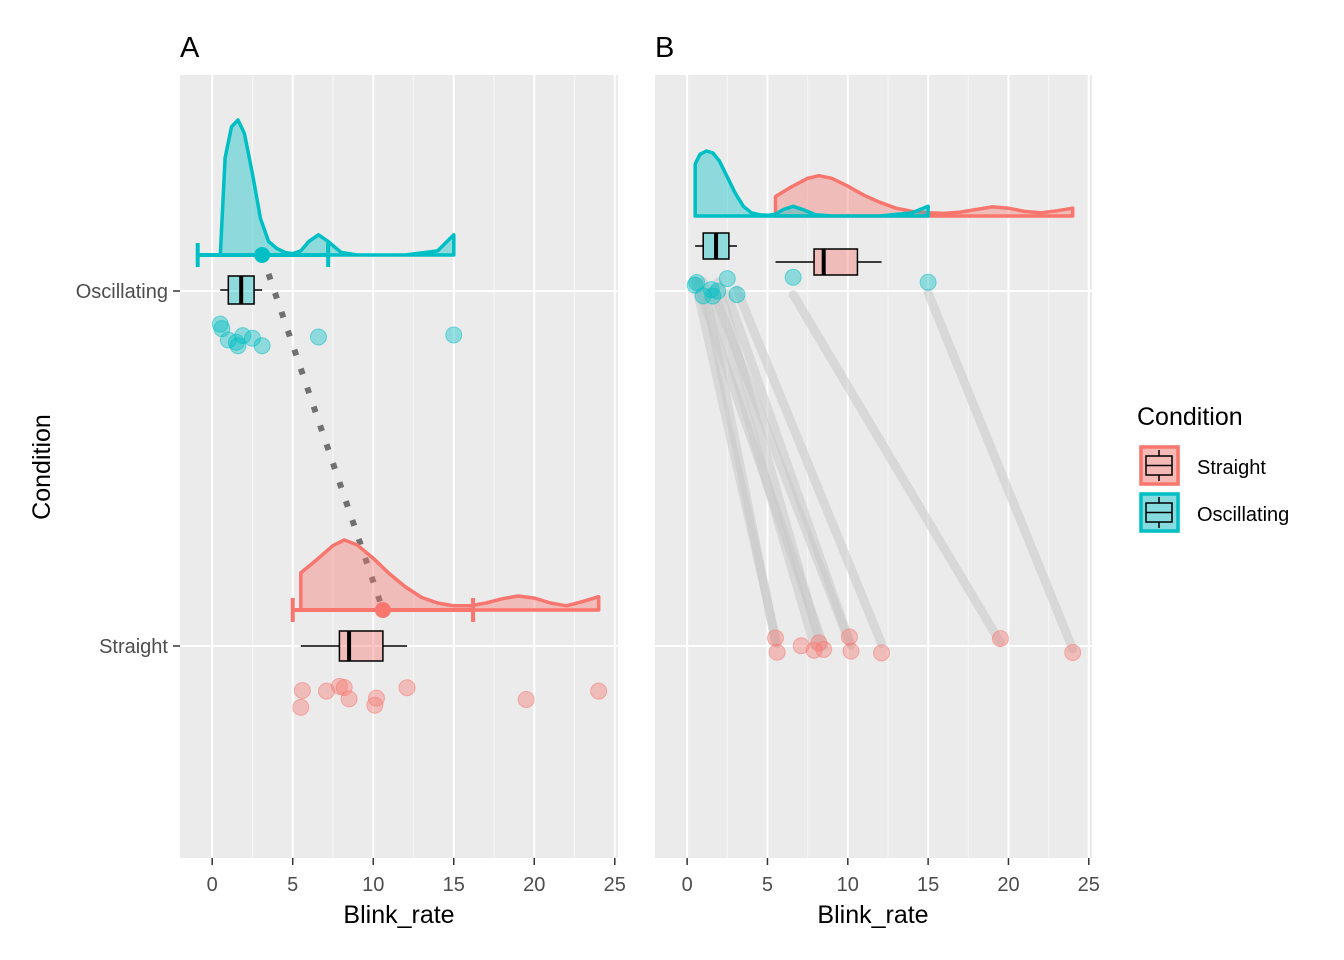 This screenshot has width=1344, height=960. What do you see at coordinates (122, 292) in the screenshot?
I see `y-tick-label-oscillating: Oscillating` at bounding box center [122, 292].